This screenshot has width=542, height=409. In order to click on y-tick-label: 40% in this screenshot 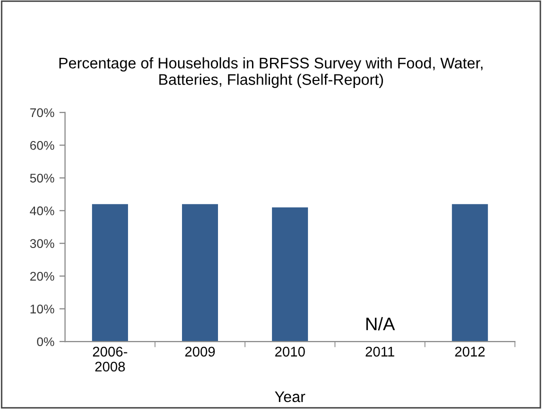, I will do `click(42, 211)`.